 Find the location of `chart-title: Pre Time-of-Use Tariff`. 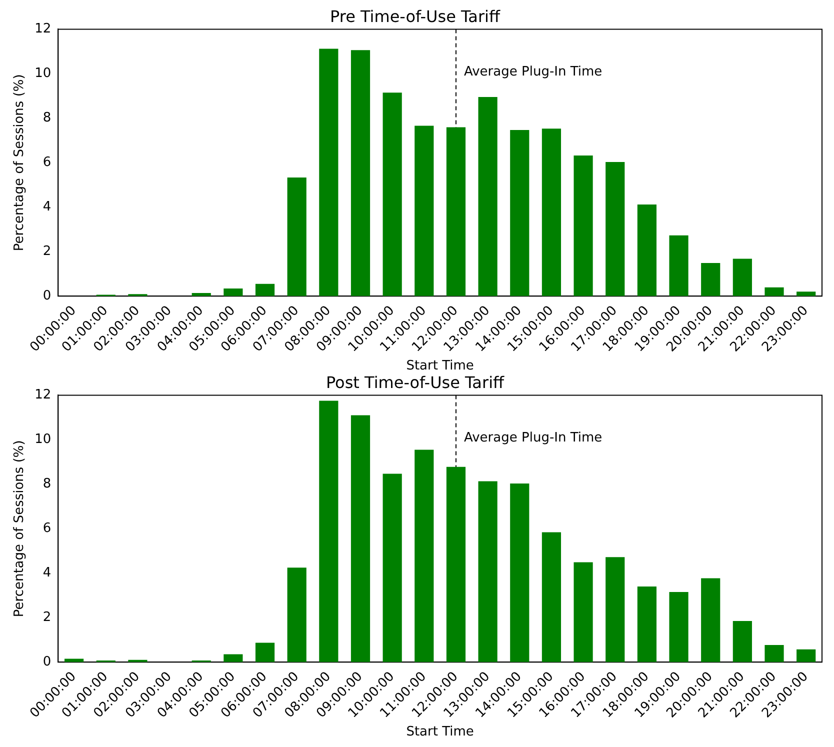

chart-title: Pre Time-of-Use Tariff is located at coordinates (415, 16).